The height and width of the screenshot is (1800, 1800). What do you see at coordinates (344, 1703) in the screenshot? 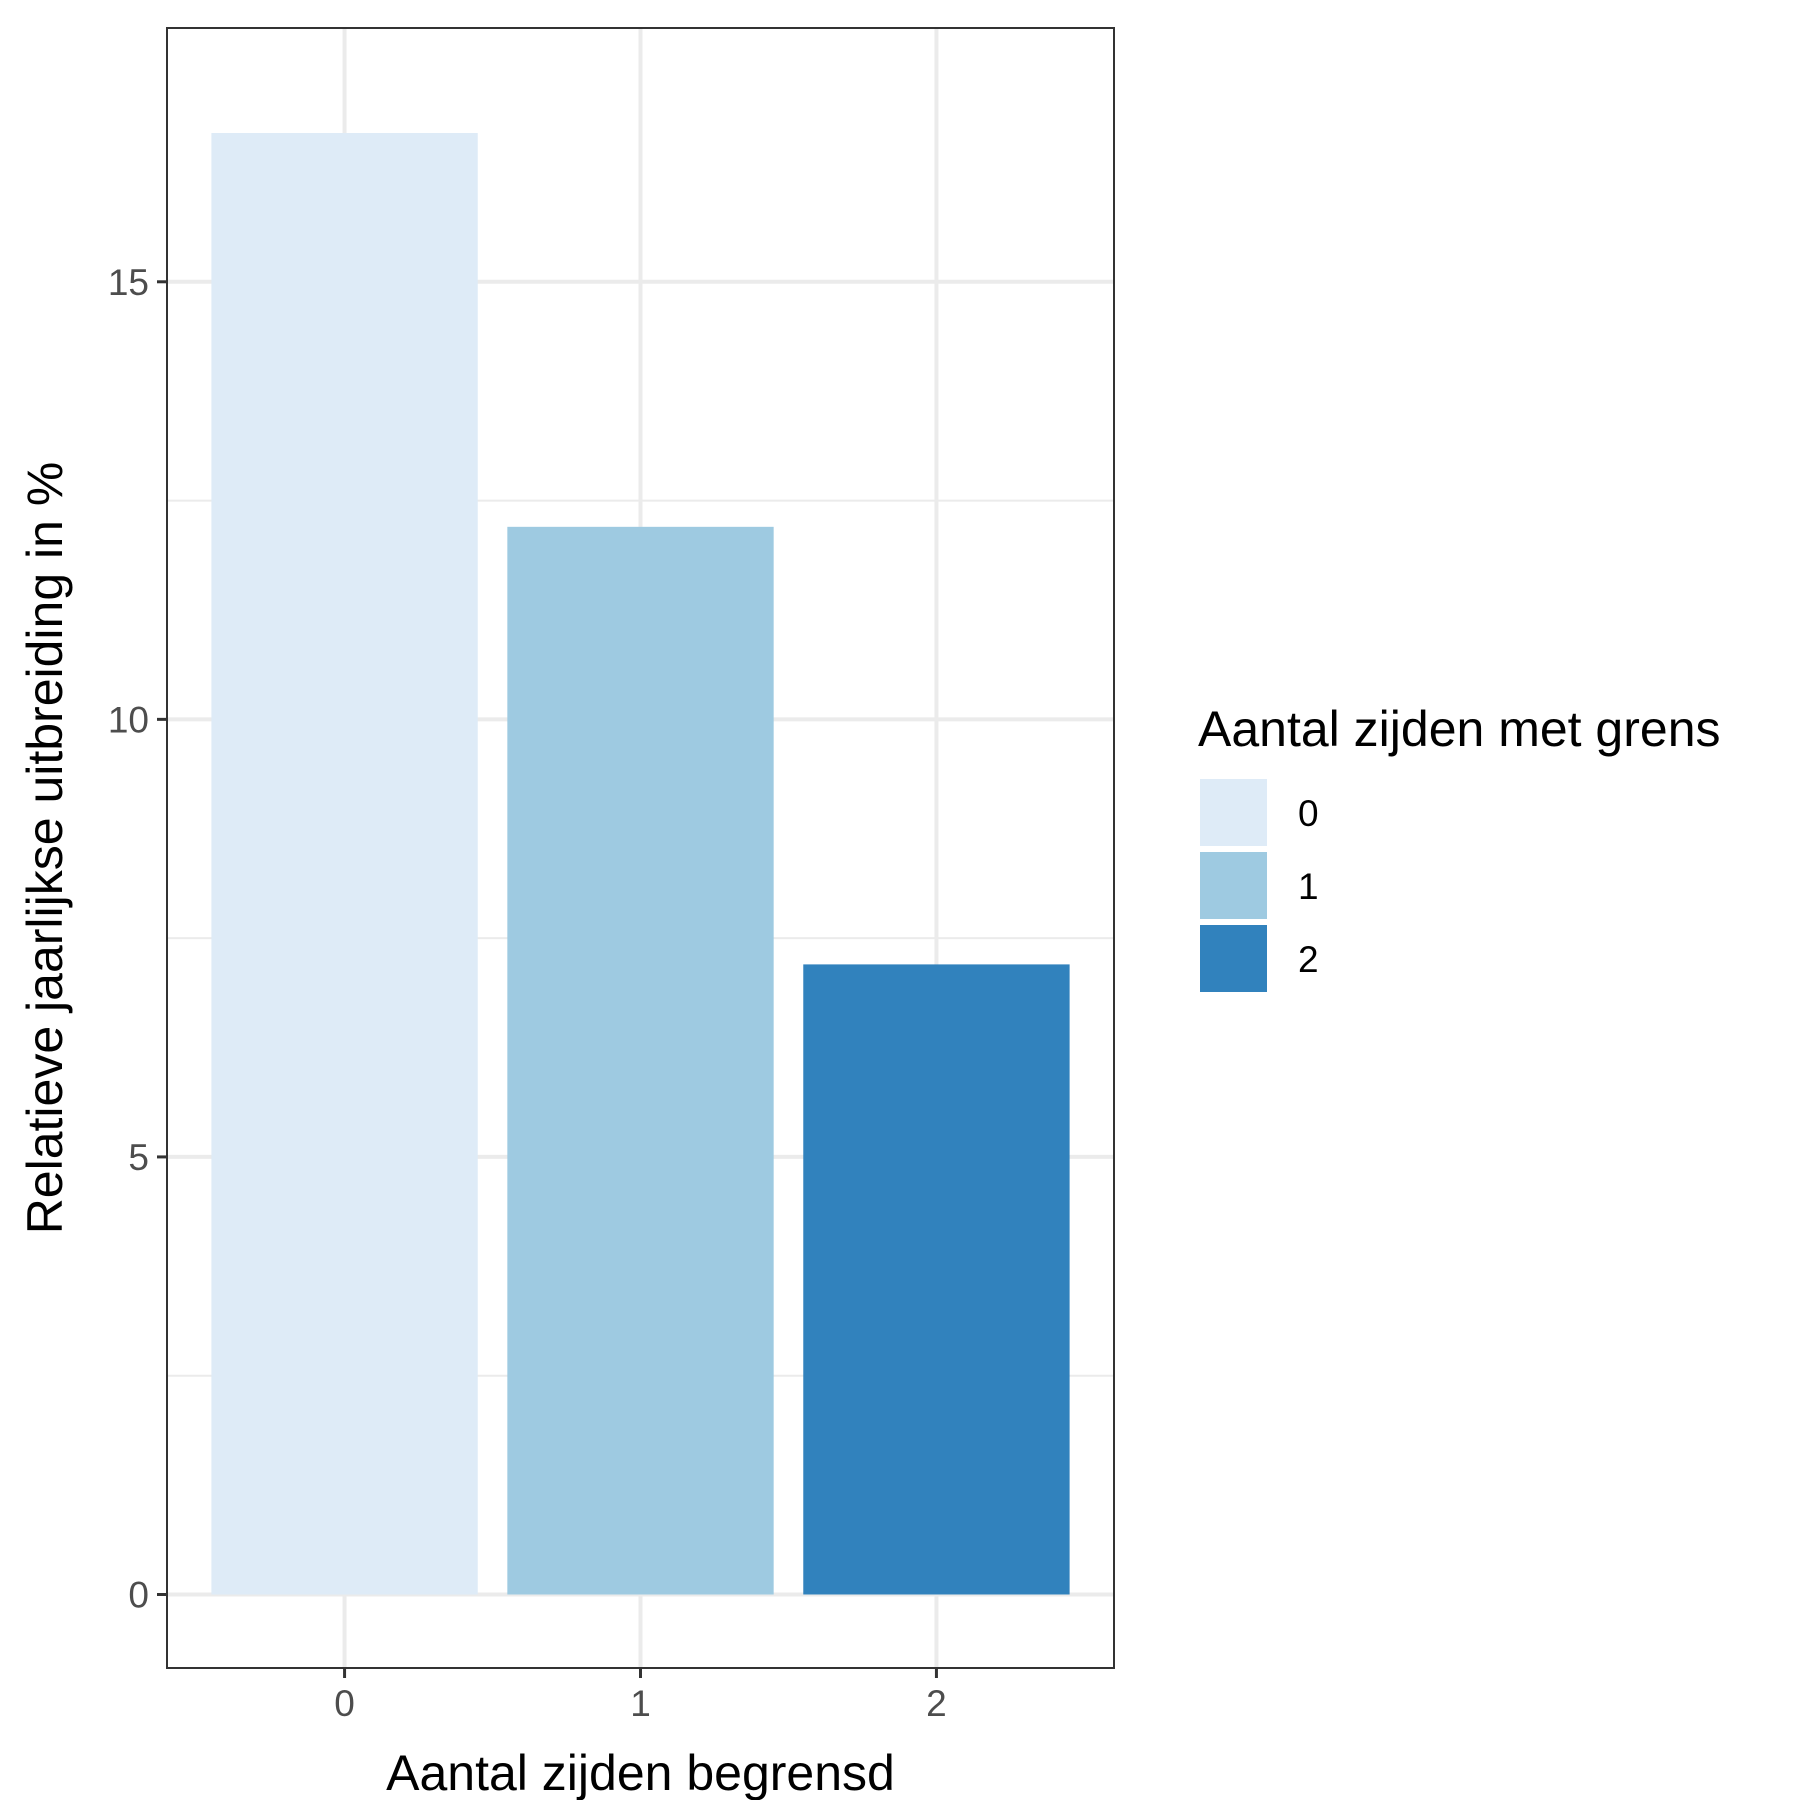
I see `x-tick-label: 0` at bounding box center [344, 1703].